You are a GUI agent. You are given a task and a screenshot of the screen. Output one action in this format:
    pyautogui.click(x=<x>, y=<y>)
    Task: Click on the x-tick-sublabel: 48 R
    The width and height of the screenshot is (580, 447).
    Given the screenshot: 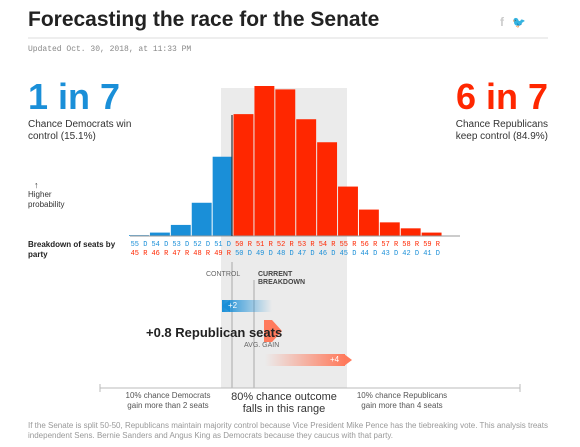 What is the action you would take?
    pyautogui.click(x=202, y=254)
    